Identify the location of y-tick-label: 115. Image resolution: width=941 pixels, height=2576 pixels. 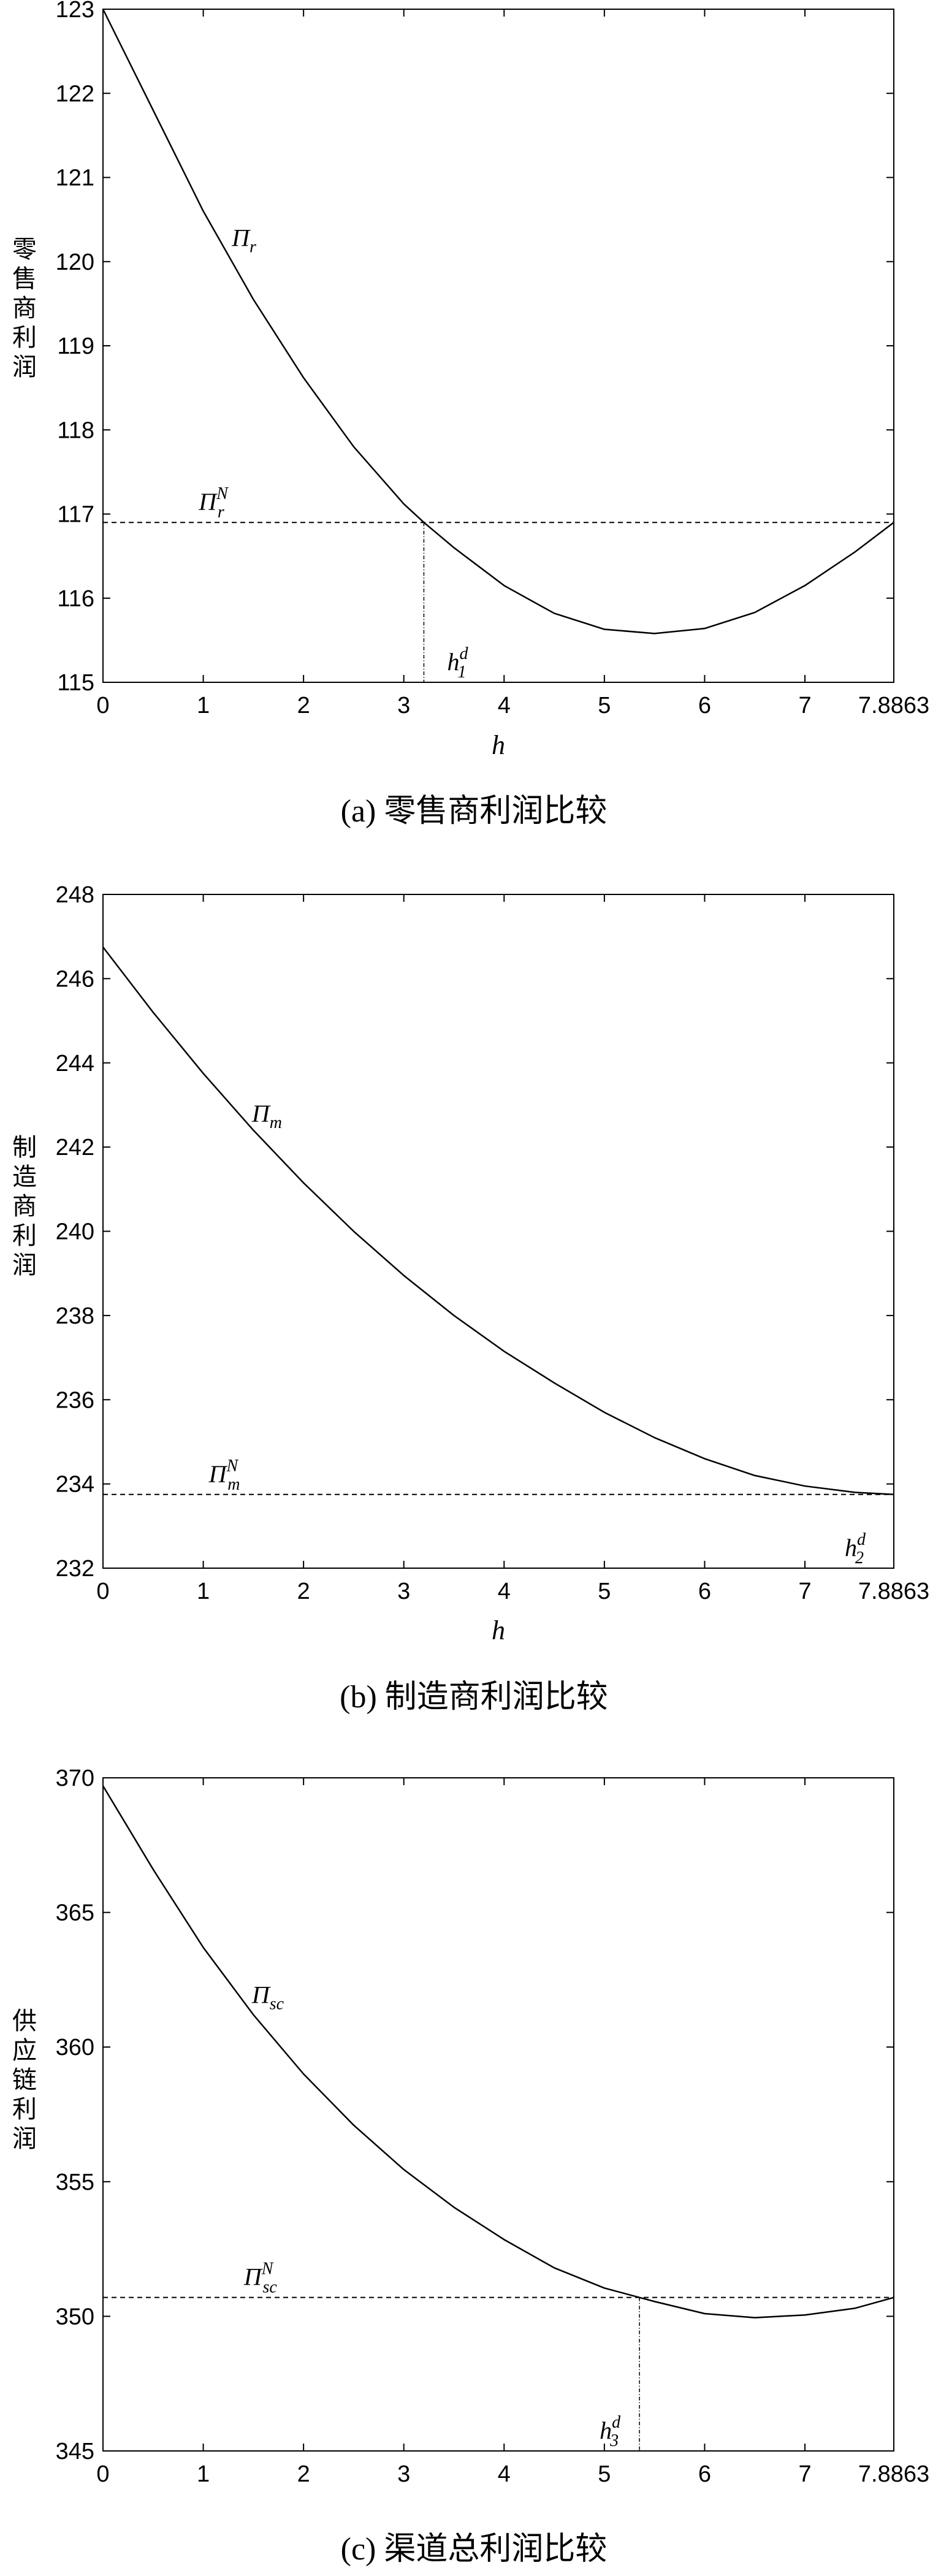
(75, 683).